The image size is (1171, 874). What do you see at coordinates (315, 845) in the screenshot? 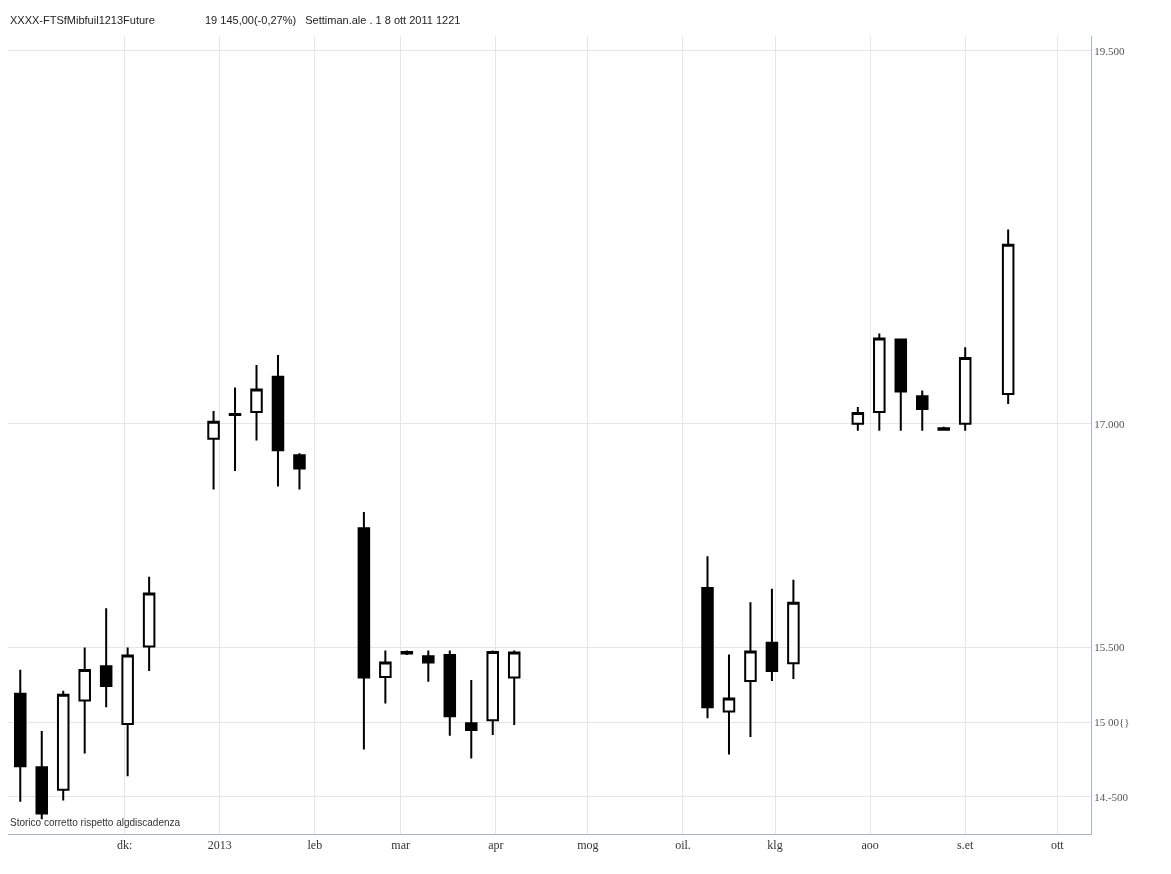
I see `x-tick-label: leb` at bounding box center [315, 845].